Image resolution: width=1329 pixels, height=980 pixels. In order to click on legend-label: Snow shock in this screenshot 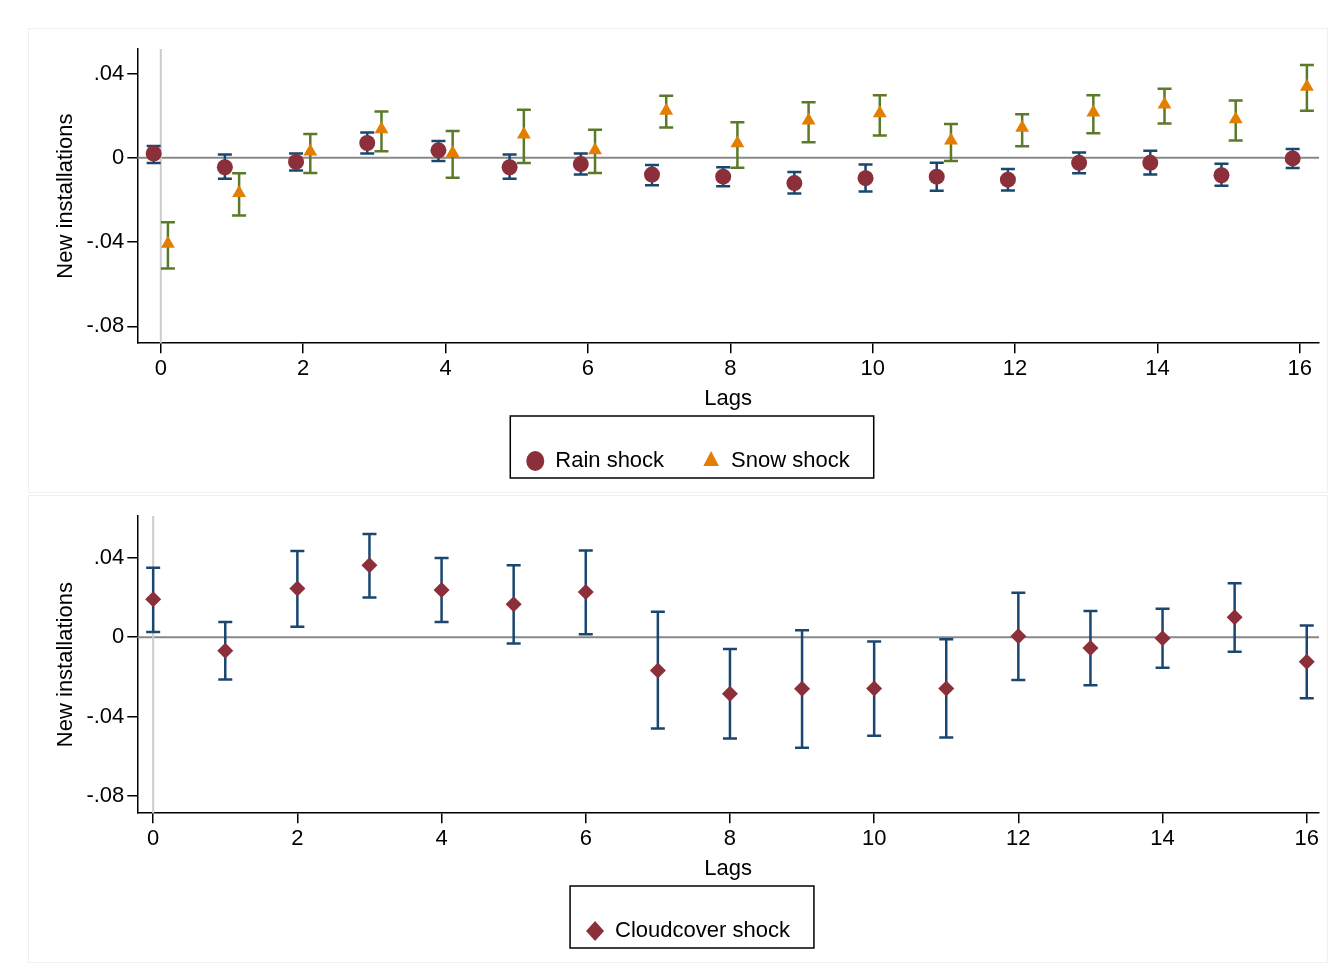, I will do `click(791, 460)`.